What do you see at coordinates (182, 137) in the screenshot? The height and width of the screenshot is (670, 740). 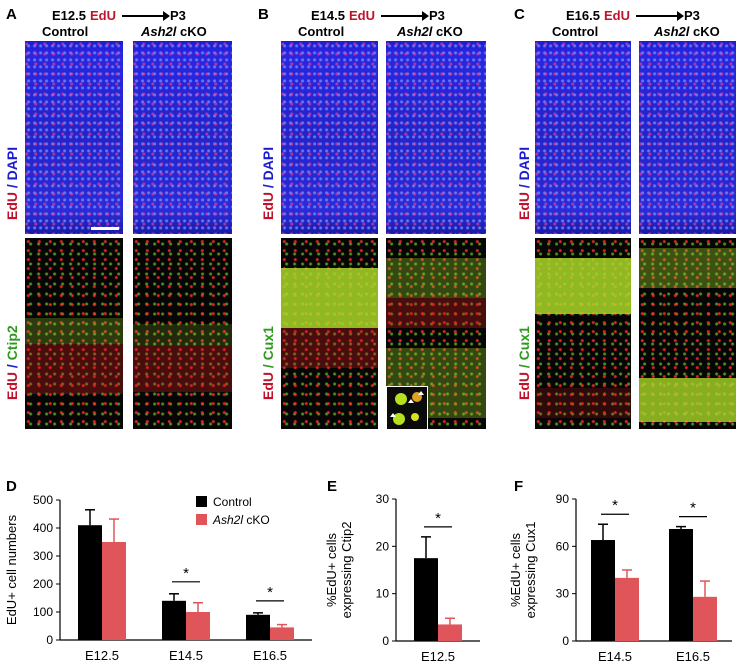 I see `panel-a-cko-edu-dapi-image` at bounding box center [182, 137].